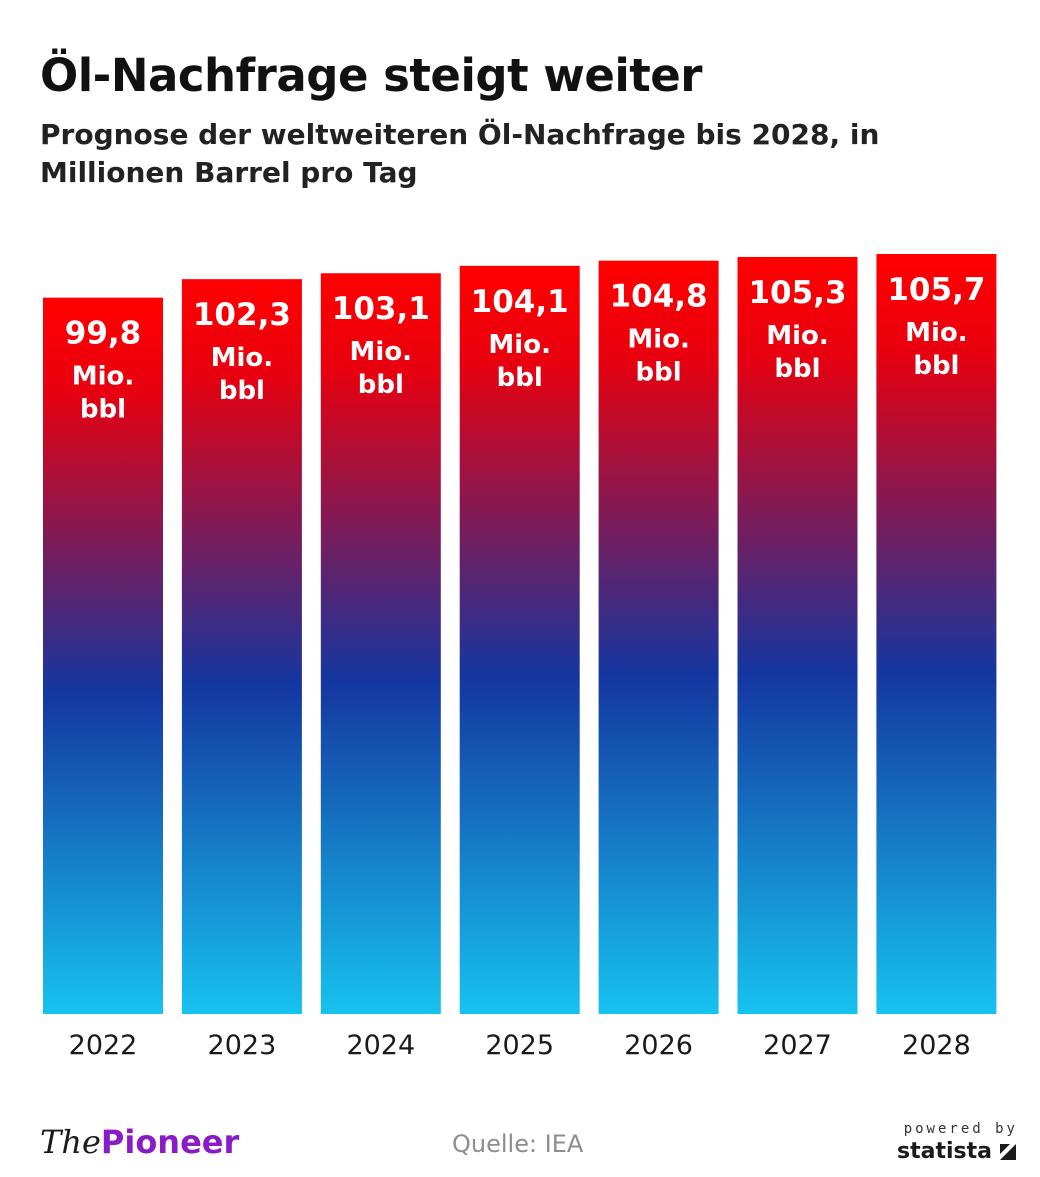 The image size is (1040, 1177). I want to click on value-label-2027: 105,3, so click(797, 293).